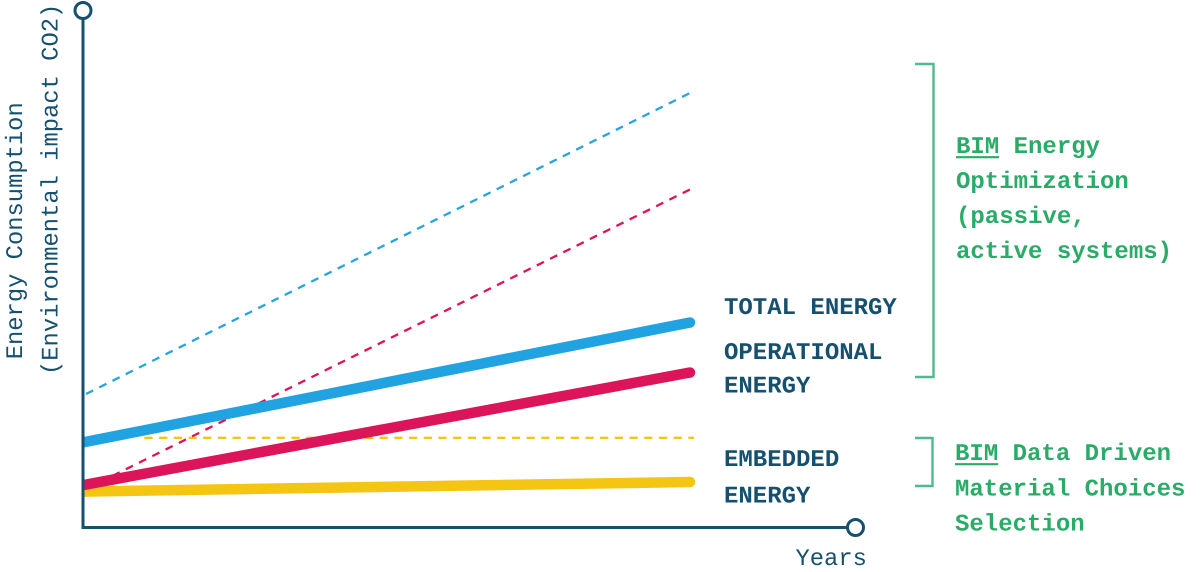  What do you see at coordinates (1021, 217) in the screenshot?
I see `svg-text: (passive,` at bounding box center [1021, 217].